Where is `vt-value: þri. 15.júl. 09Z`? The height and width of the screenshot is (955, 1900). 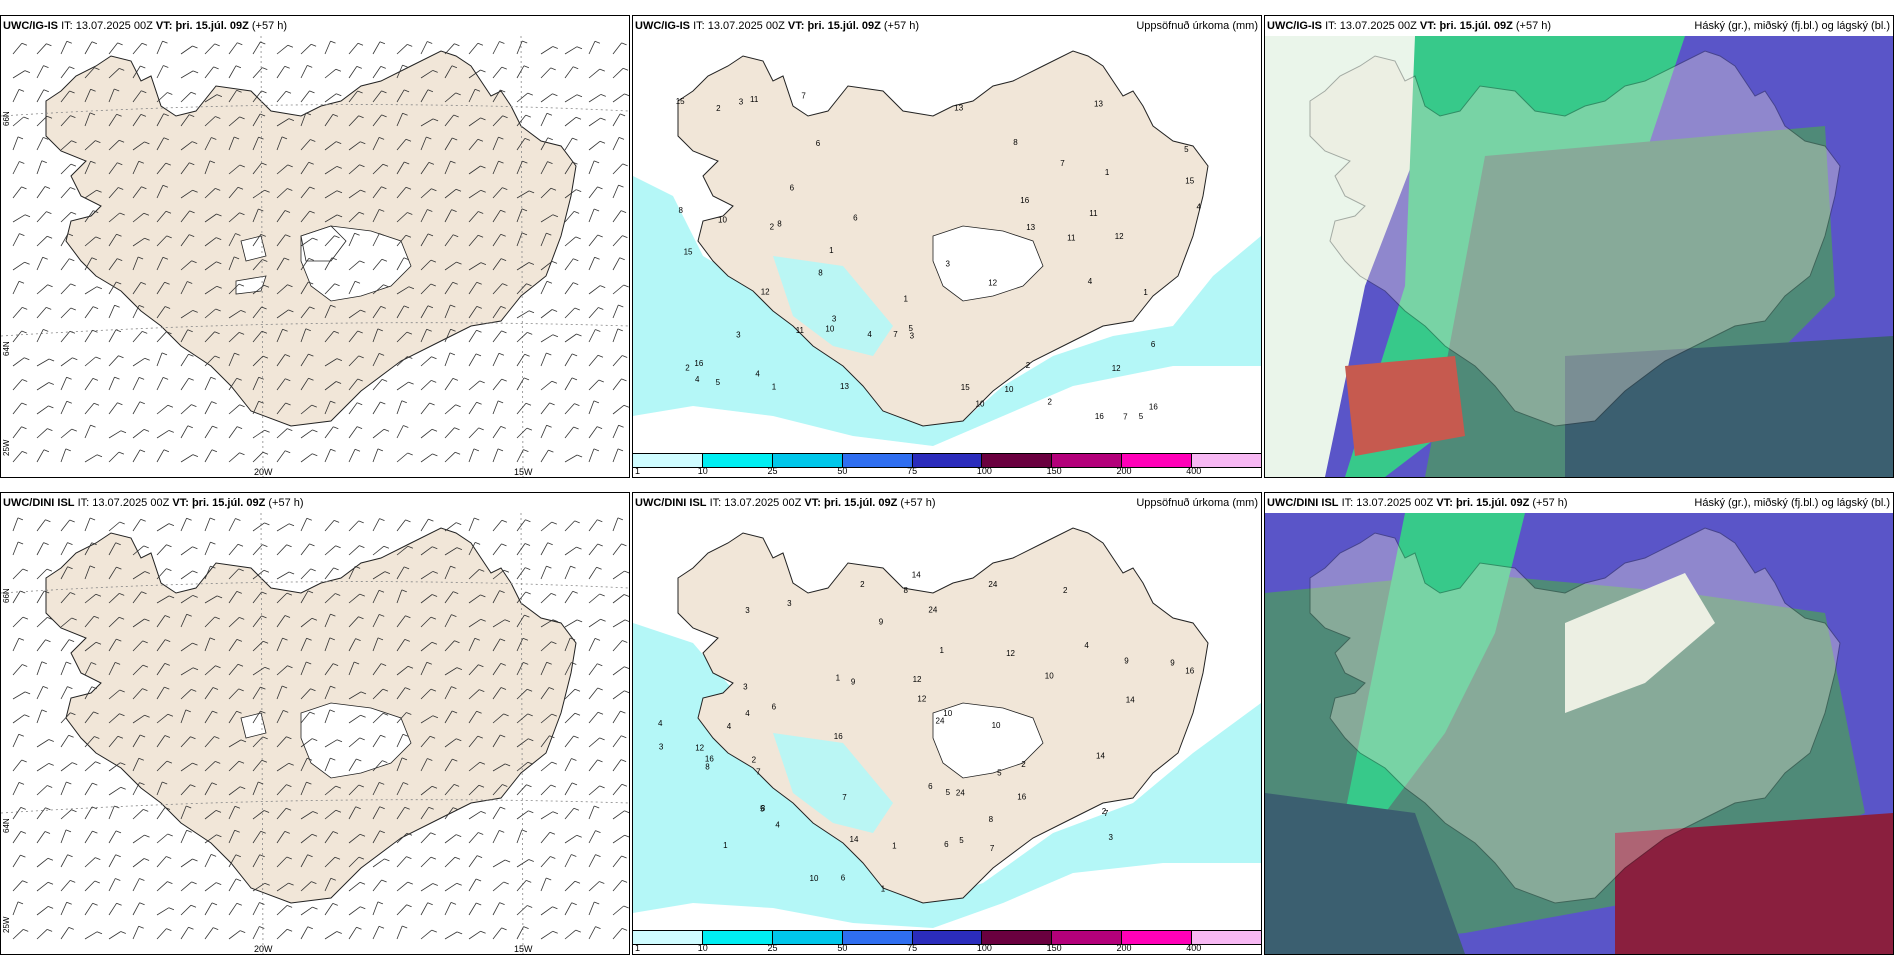 vt-value: þri. 15.júl. 09Z is located at coordinates (860, 503).